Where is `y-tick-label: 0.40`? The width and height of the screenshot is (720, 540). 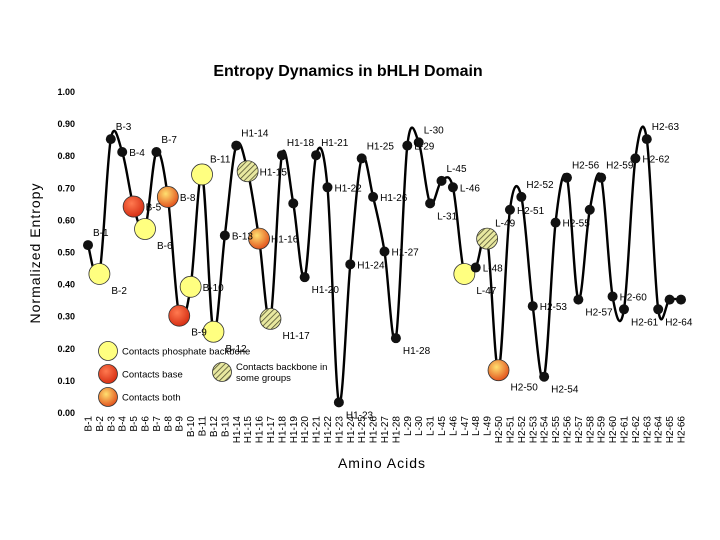
y-tick-label: 0.40 is located at coordinates (66, 285).